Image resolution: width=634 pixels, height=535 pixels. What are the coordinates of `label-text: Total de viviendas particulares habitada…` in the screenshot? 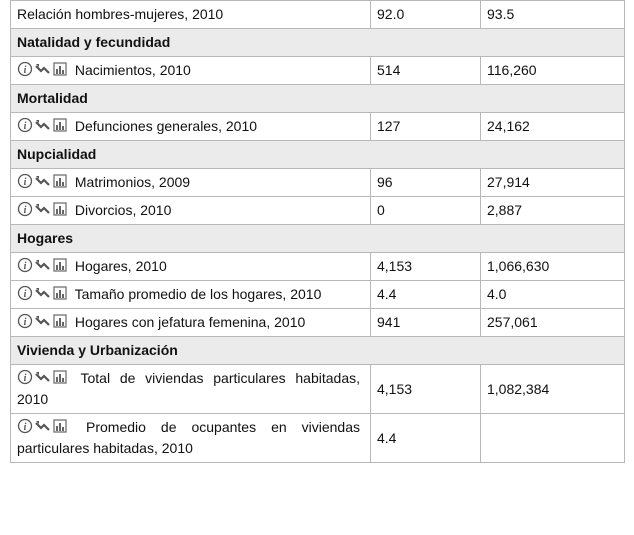 It's located at (188, 388).